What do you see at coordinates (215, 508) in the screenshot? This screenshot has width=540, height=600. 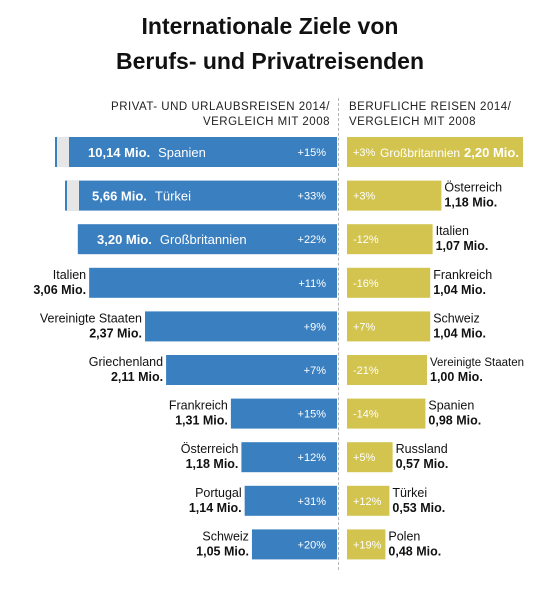 I see `private-value-label-portugal: 1,14 Mio.` at bounding box center [215, 508].